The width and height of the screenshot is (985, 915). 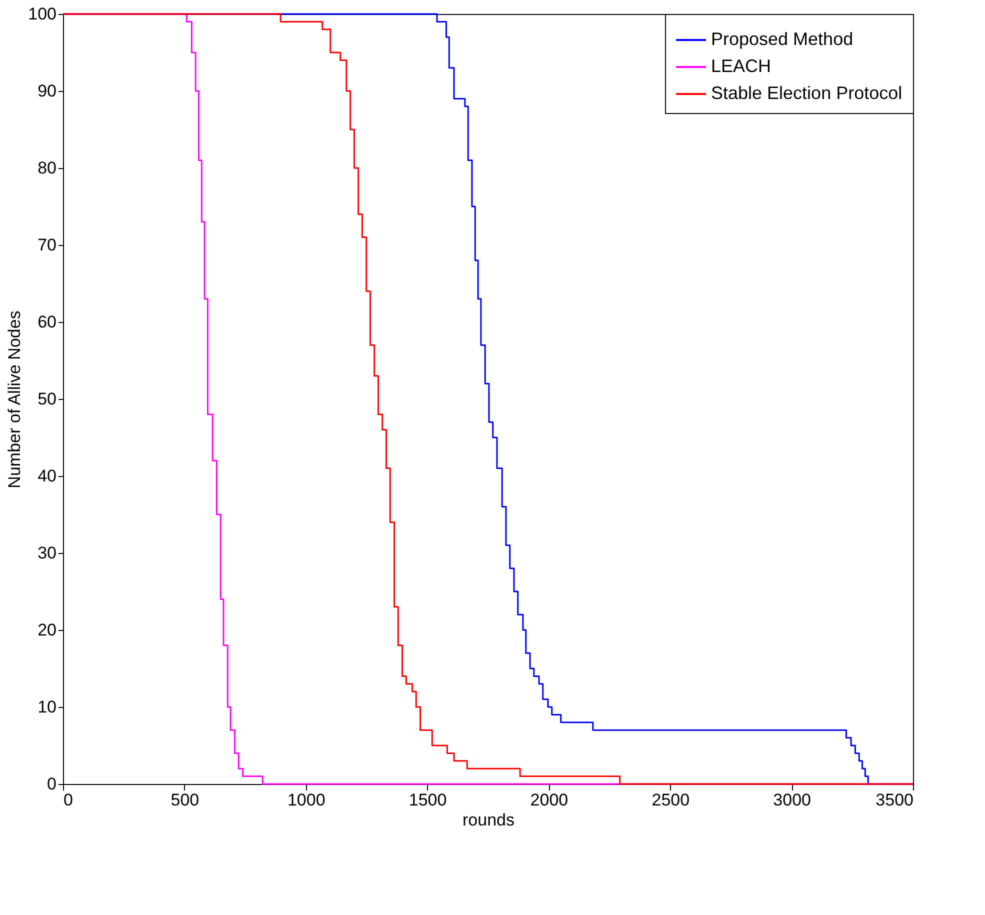 What do you see at coordinates (741, 66) in the screenshot?
I see `legend-label: LEACH` at bounding box center [741, 66].